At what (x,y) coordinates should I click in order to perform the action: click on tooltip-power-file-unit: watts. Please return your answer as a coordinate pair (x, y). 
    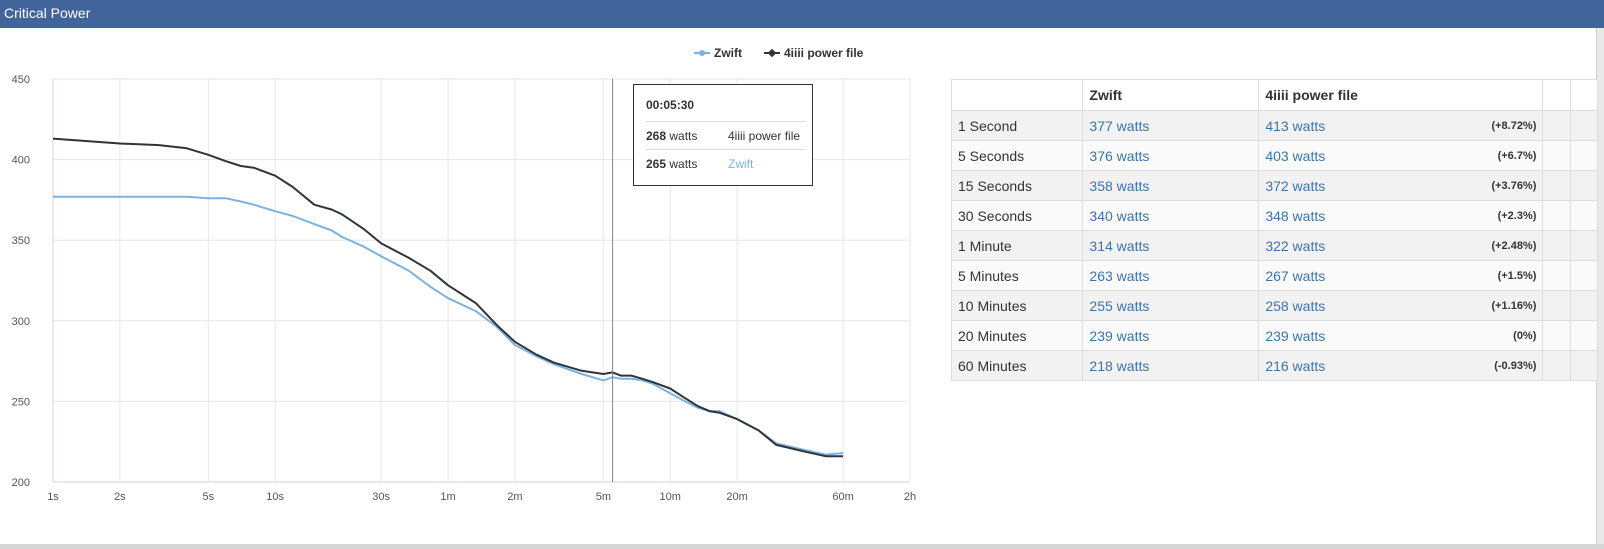
    Looking at the image, I should click on (683, 136).